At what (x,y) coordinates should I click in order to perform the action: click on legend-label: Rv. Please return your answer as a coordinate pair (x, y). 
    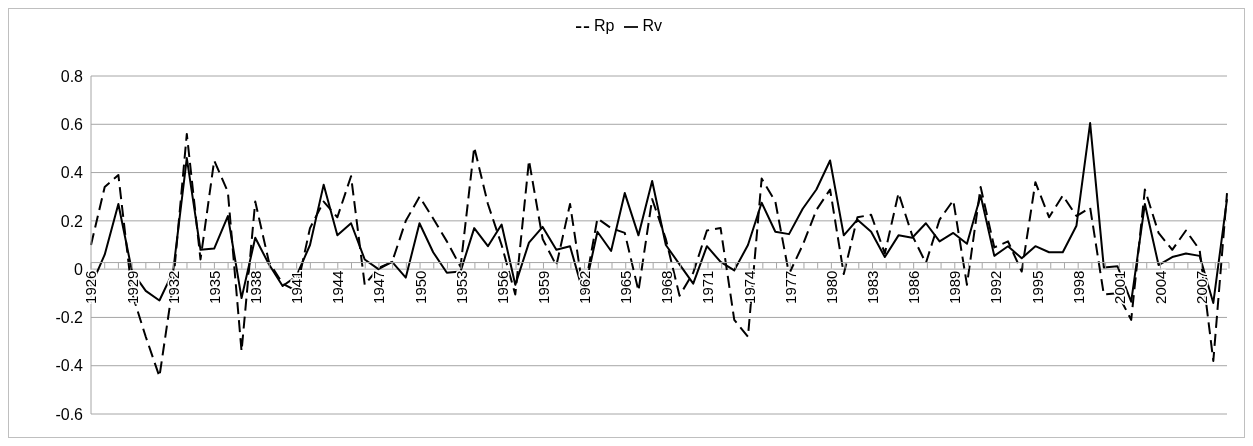
    Looking at the image, I should click on (652, 25).